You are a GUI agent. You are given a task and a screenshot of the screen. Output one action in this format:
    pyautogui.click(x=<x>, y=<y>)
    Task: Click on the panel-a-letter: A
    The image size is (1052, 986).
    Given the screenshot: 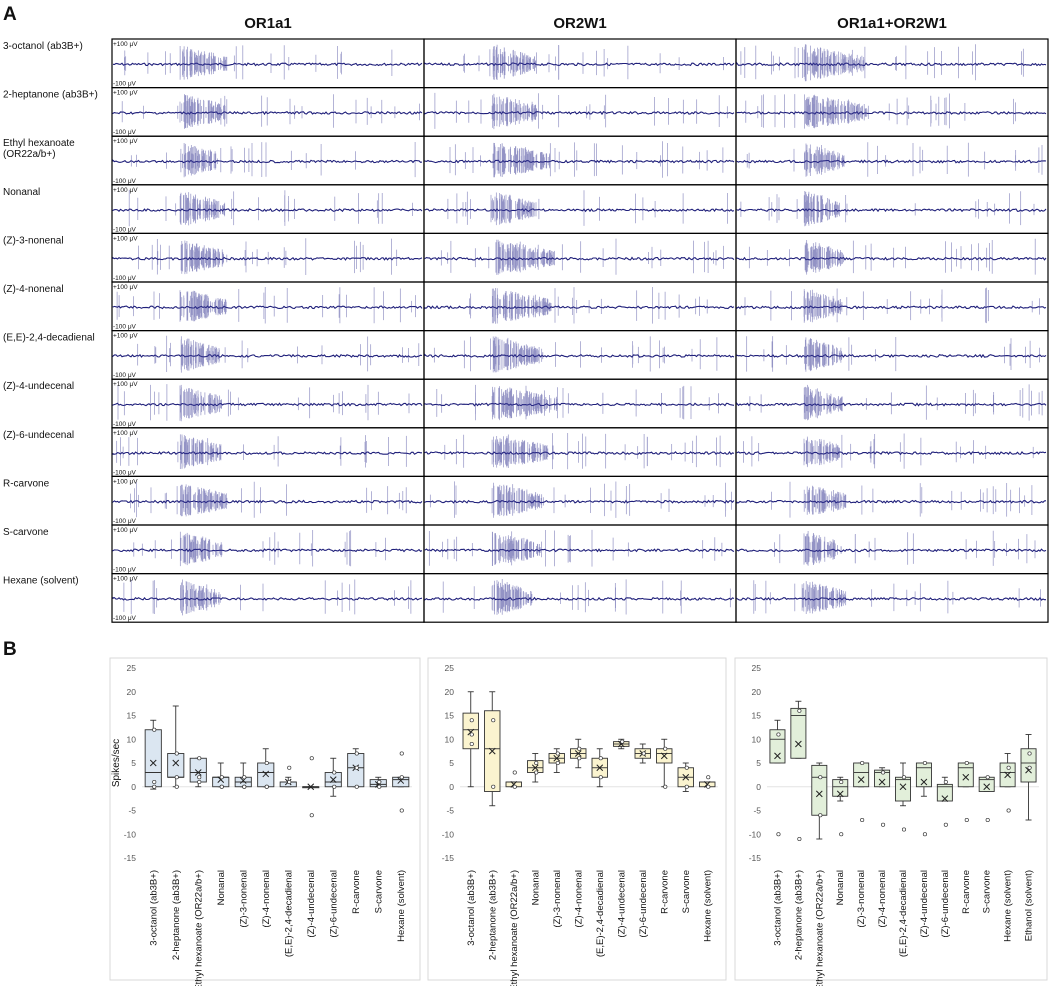 What is the action you would take?
    pyautogui.click(x=10, y=14)
    